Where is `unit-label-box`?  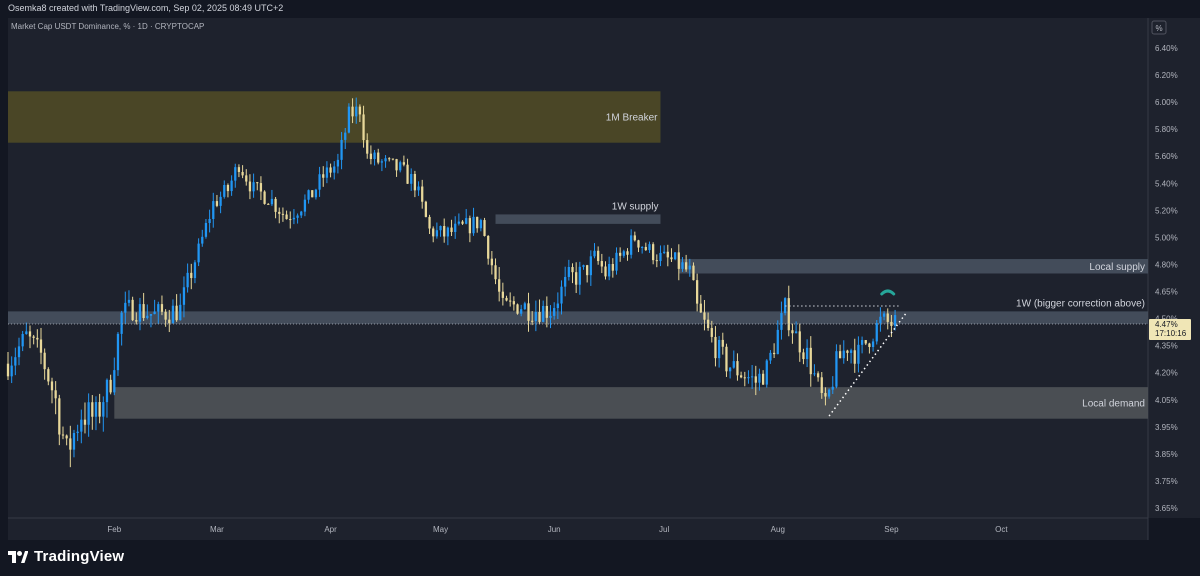
unit-label-box is located at coordinates (1159, 27).